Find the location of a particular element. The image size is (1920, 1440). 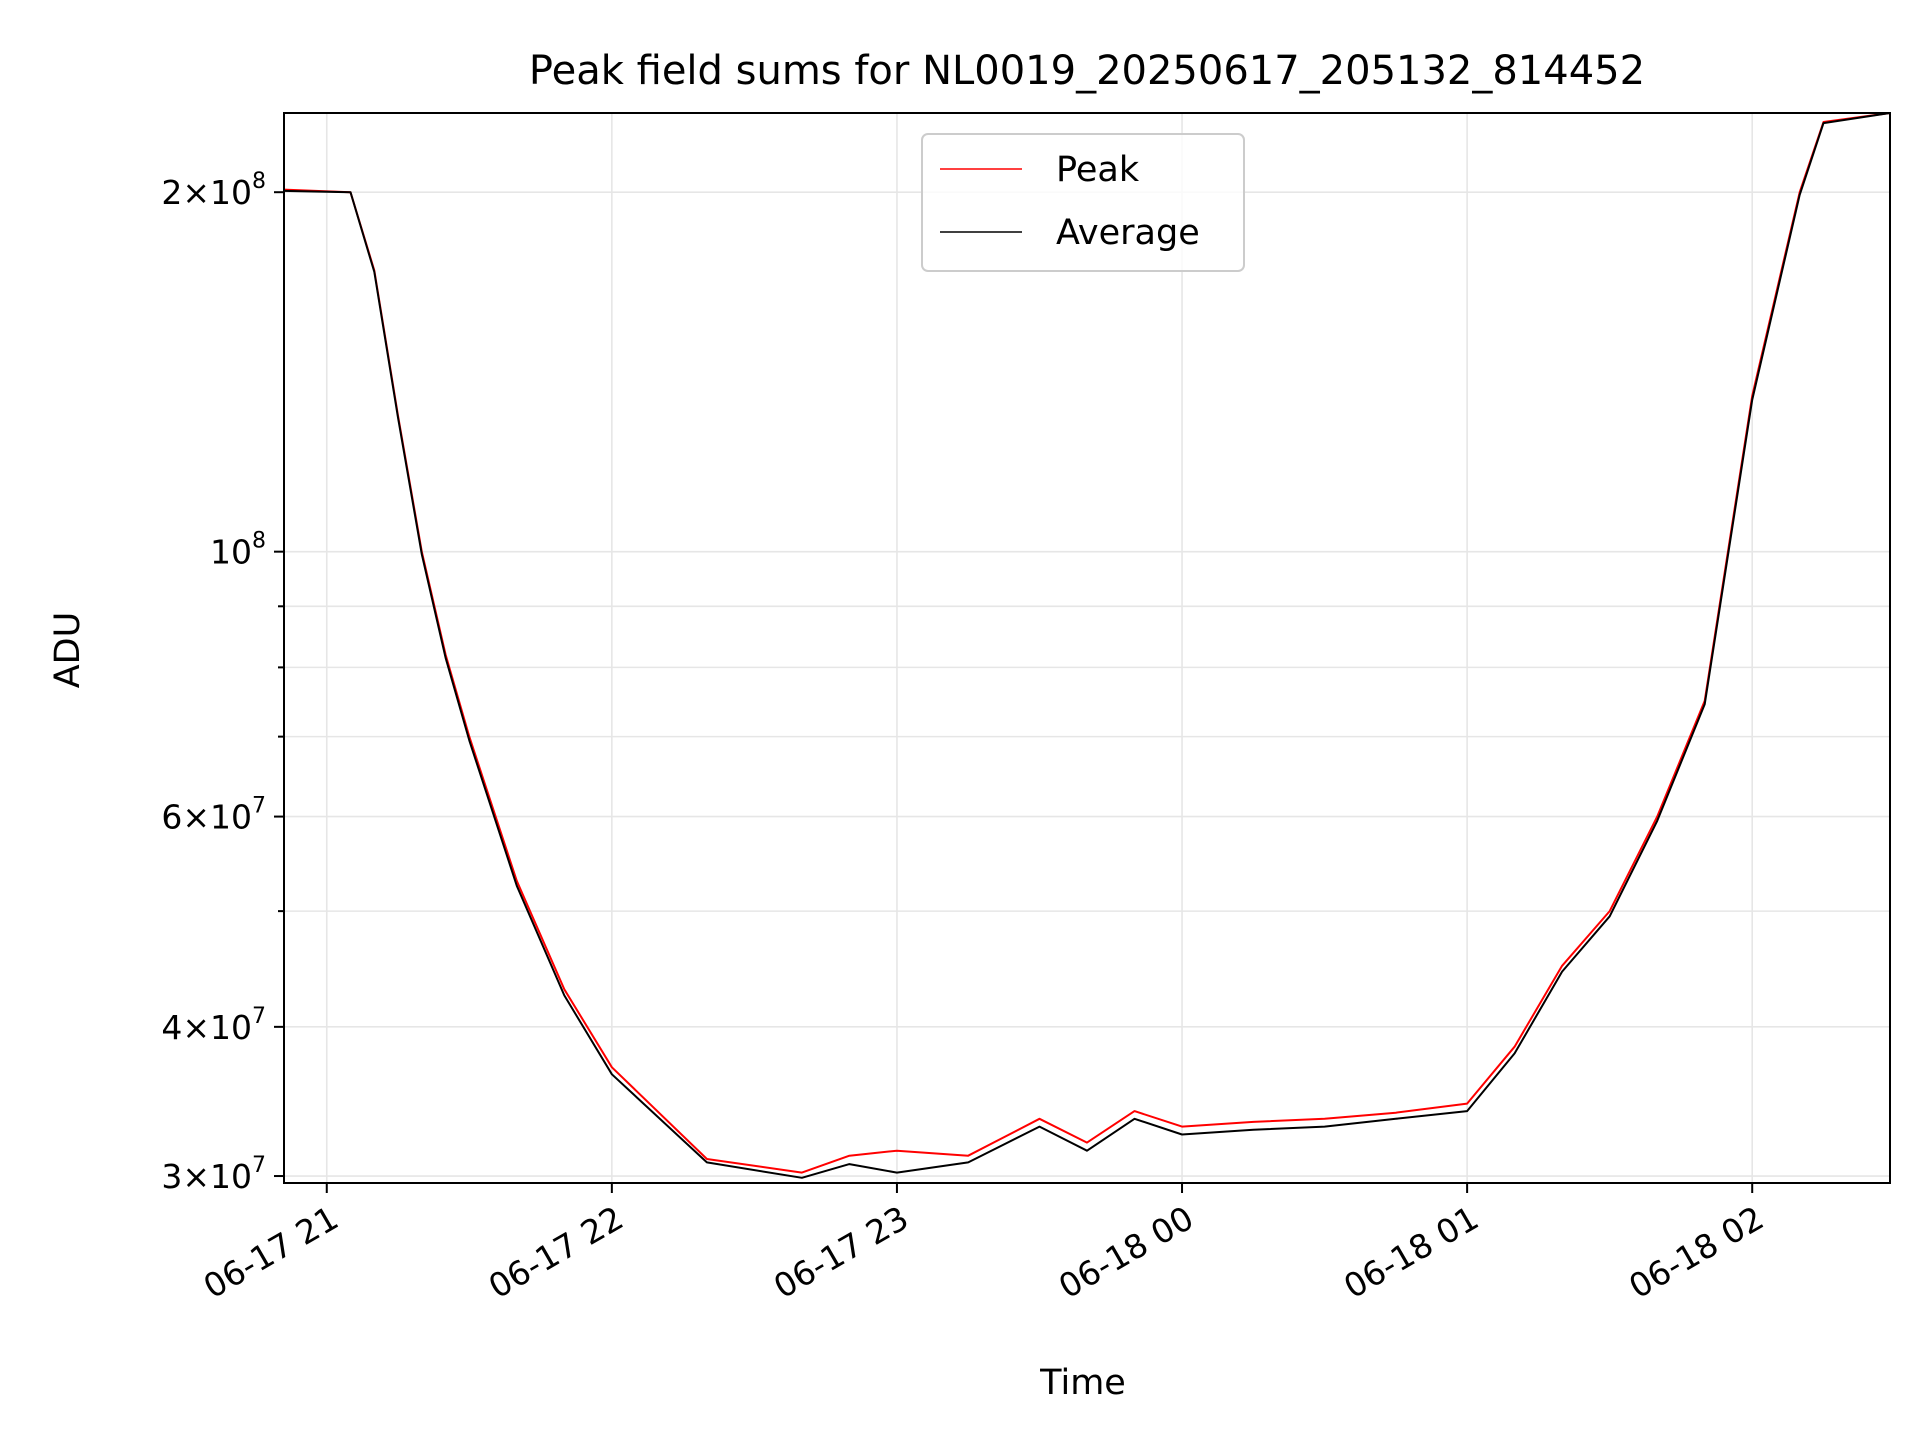

legend: Peak Average is located at coordinates (1083, 202).